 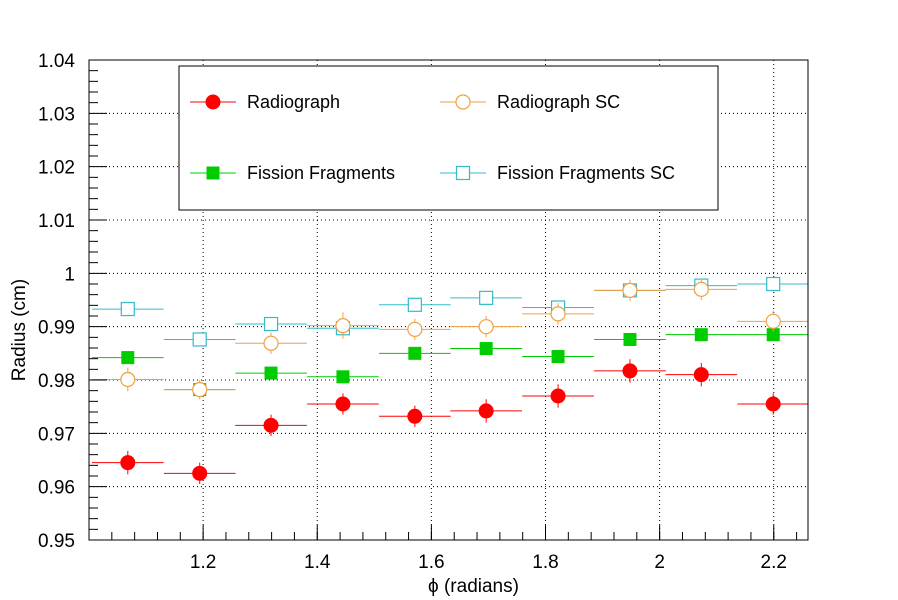 What do you see at coordinates (317, 562) in the screenshot?
I see `x-tick-label: 1.4` at bounding box center [317, 562].